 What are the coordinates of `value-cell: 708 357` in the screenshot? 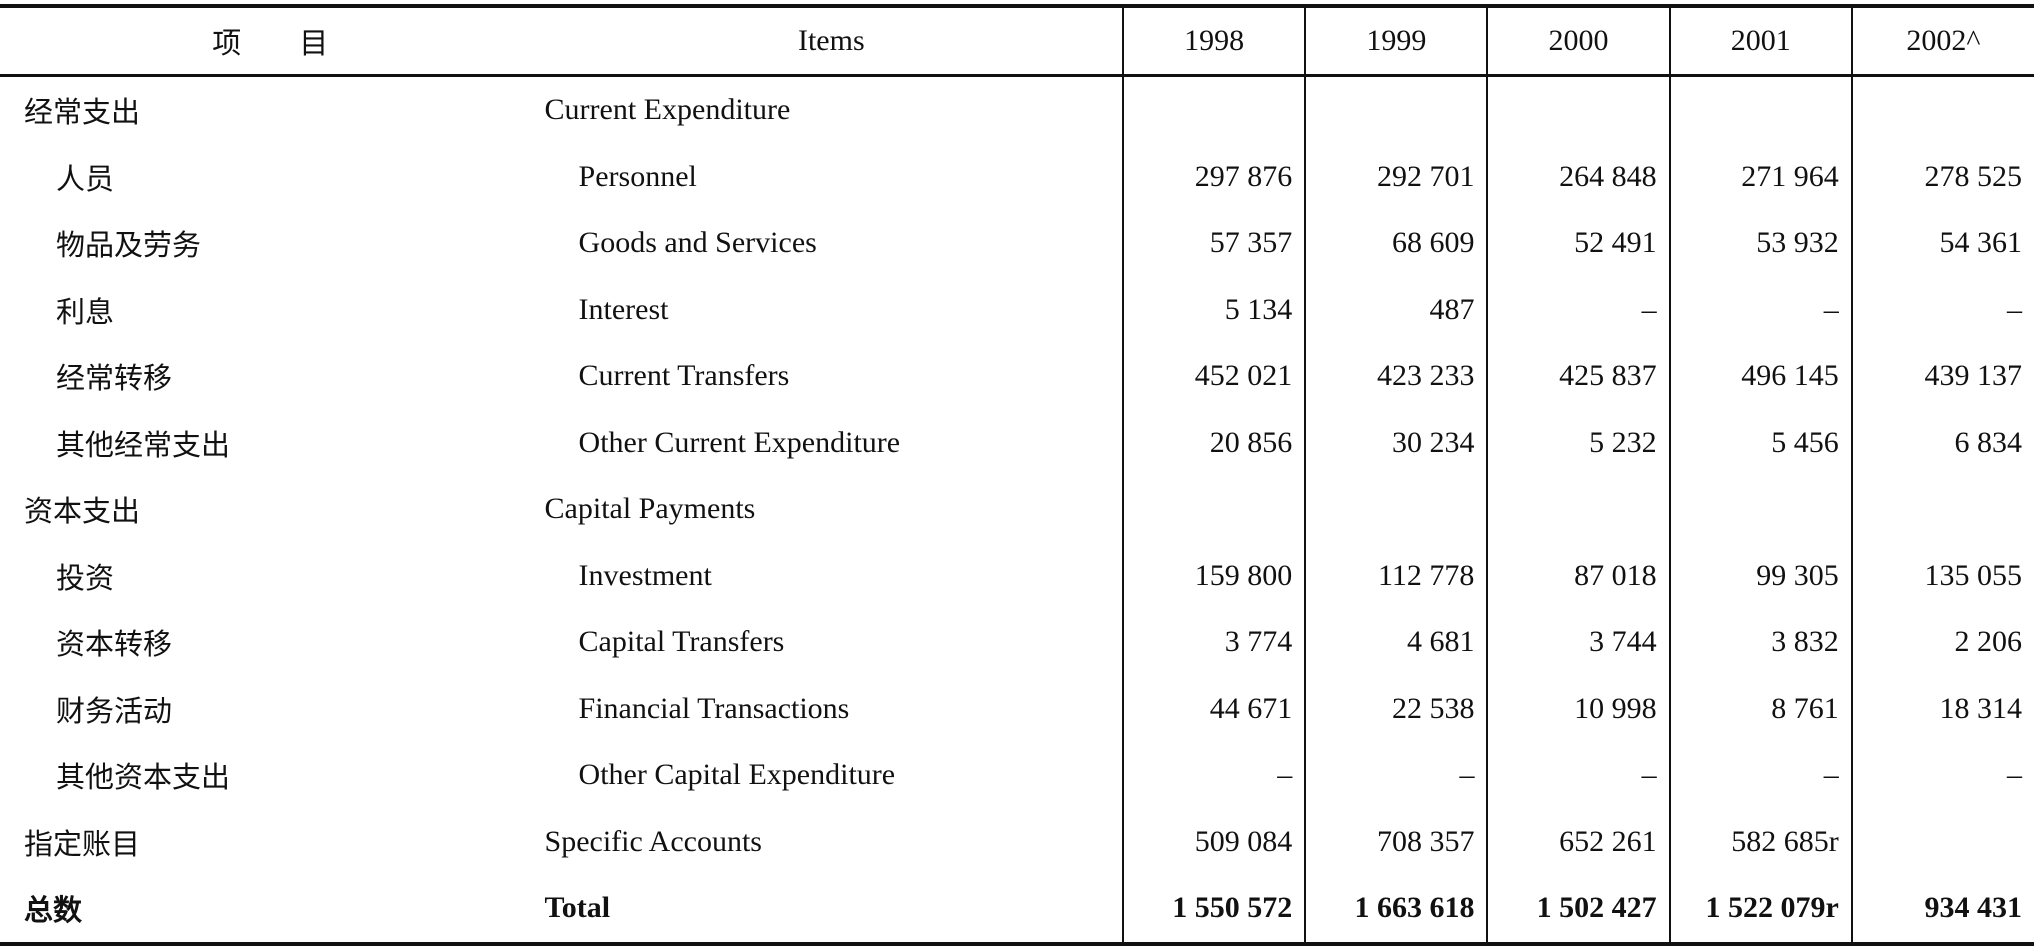 It's located at (1396, 841).